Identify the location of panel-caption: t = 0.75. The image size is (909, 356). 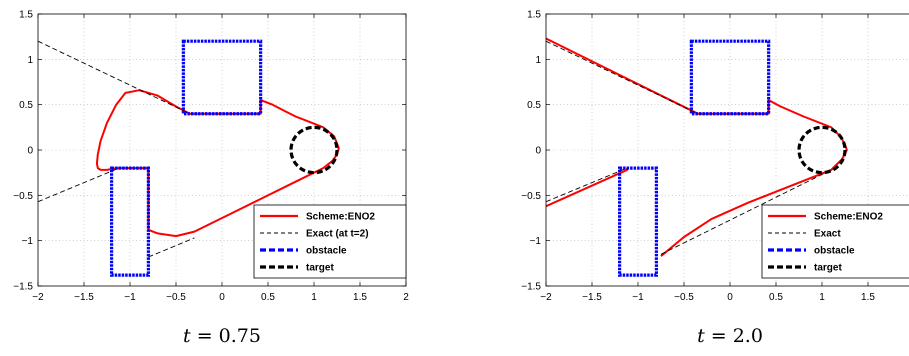
(222, 336).